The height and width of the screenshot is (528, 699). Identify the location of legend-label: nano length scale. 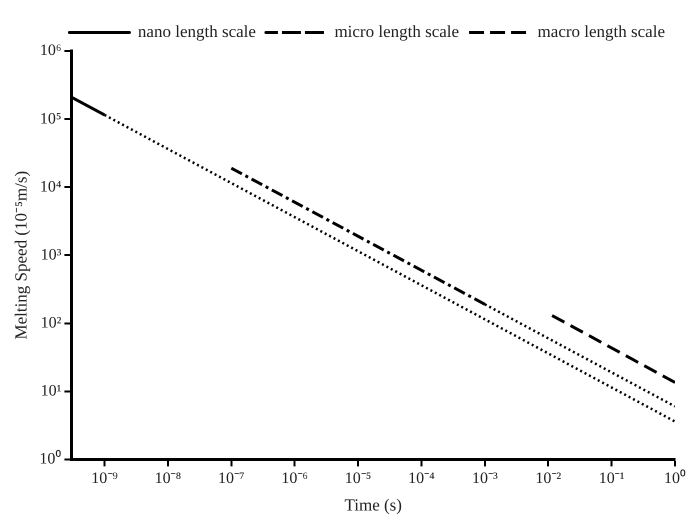
(197, 31).